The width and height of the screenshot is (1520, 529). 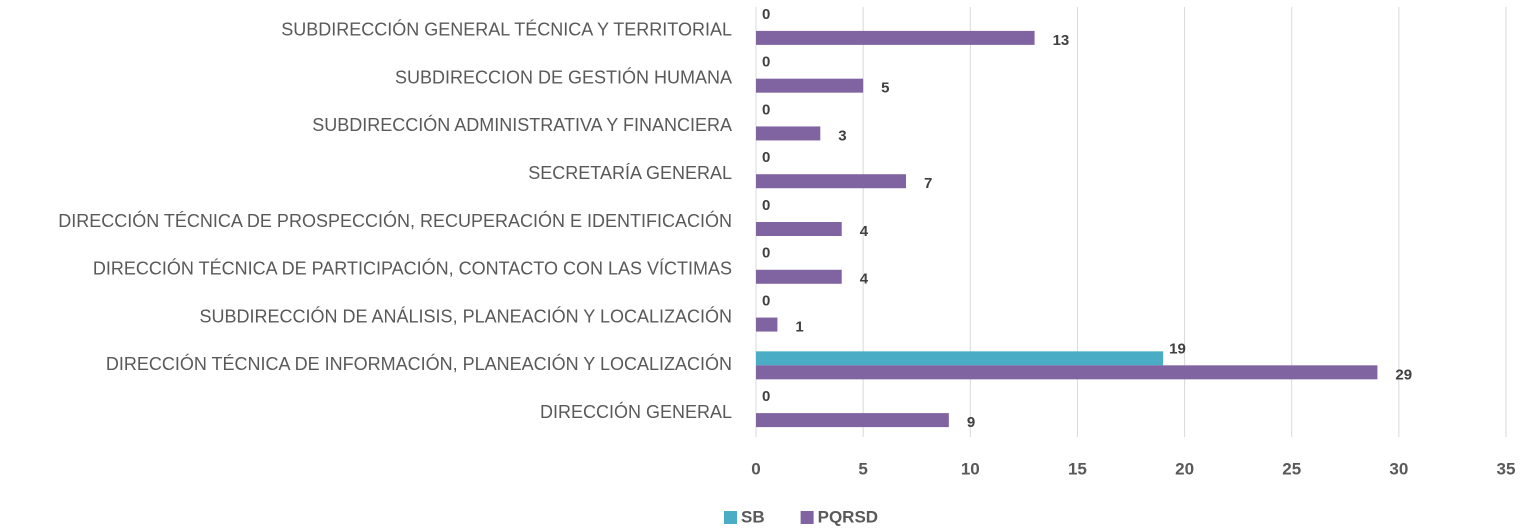 What do you see at coordinates (1061, 40) in the screenshot?
I see `data-label: 13` at bounding box center [1061, 40].